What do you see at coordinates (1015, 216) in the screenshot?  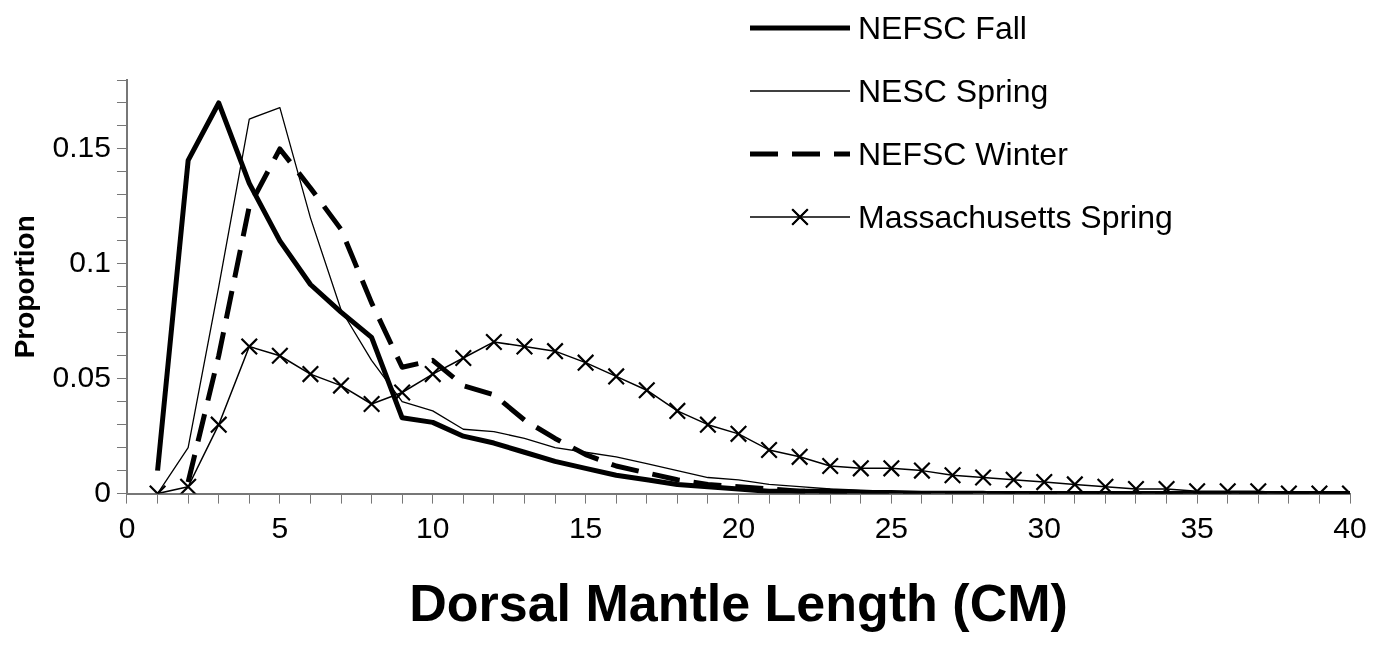 I see `legend-label: Massachusetts Spring` at bounding box center [1015, 216].